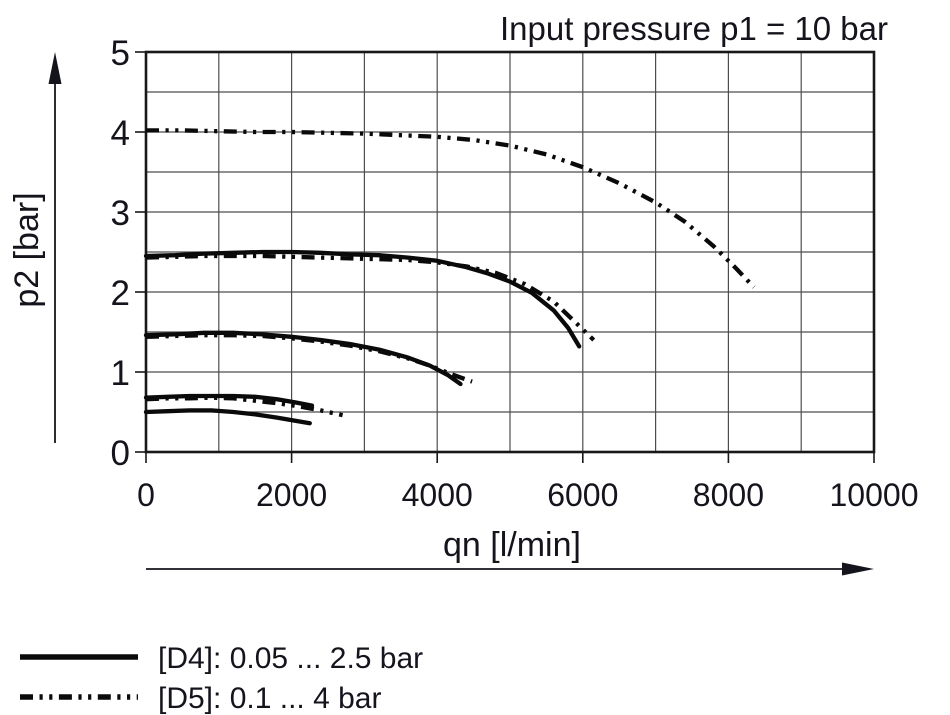  Describe the element at coordinates (290, 658) in the screenshot. I see `legend-label-d4: [D4]: 0.05 ... 2.5 bar` at that location.